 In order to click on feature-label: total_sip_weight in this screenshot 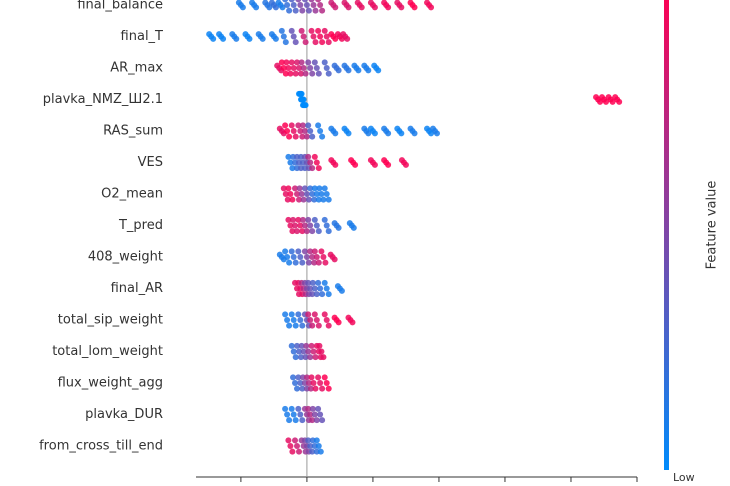, I will do `click(110, 320)`.